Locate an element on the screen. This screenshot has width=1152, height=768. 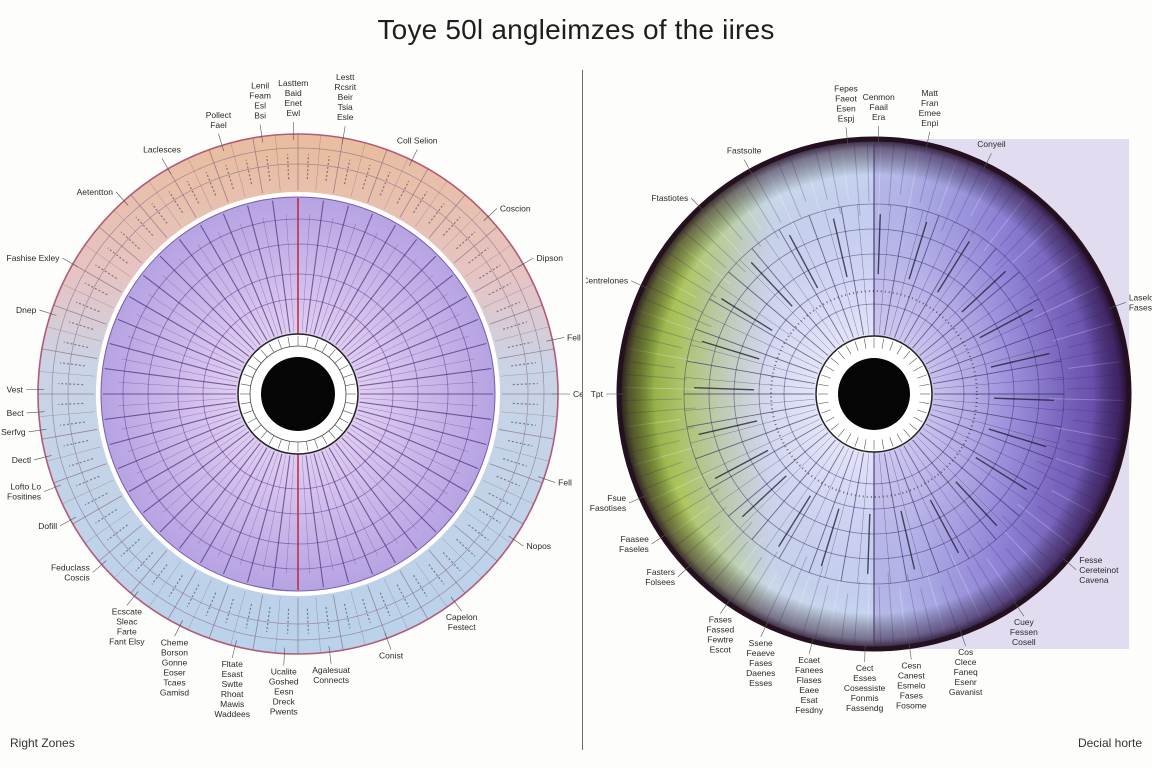
left-zone-label: Ecscate Sleac Farte Fant Elsy is located at coordinates (127, 626).